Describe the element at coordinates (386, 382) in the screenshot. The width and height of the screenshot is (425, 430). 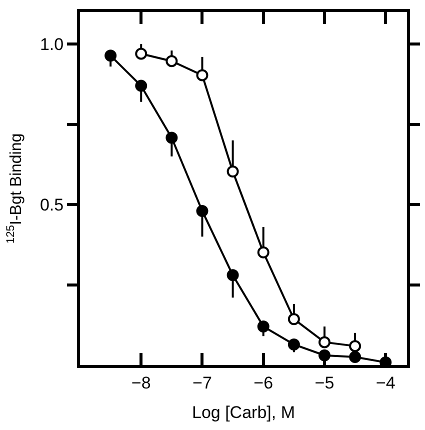
I see `x-tick-label: −4` at that location.